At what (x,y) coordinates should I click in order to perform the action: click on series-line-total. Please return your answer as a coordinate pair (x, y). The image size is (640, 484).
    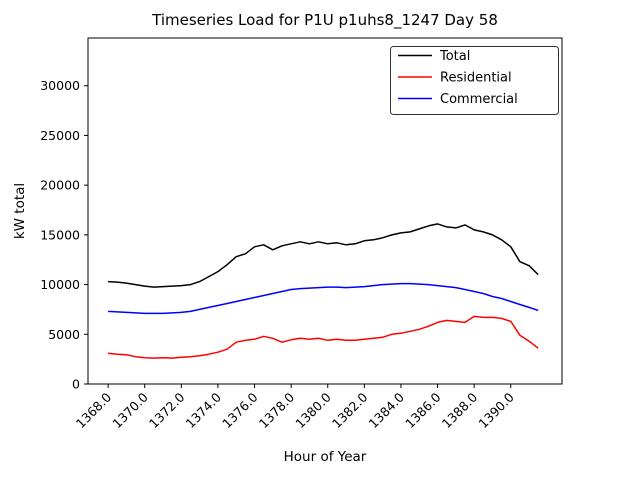
    Looking at the image, I should click on (323, 255).